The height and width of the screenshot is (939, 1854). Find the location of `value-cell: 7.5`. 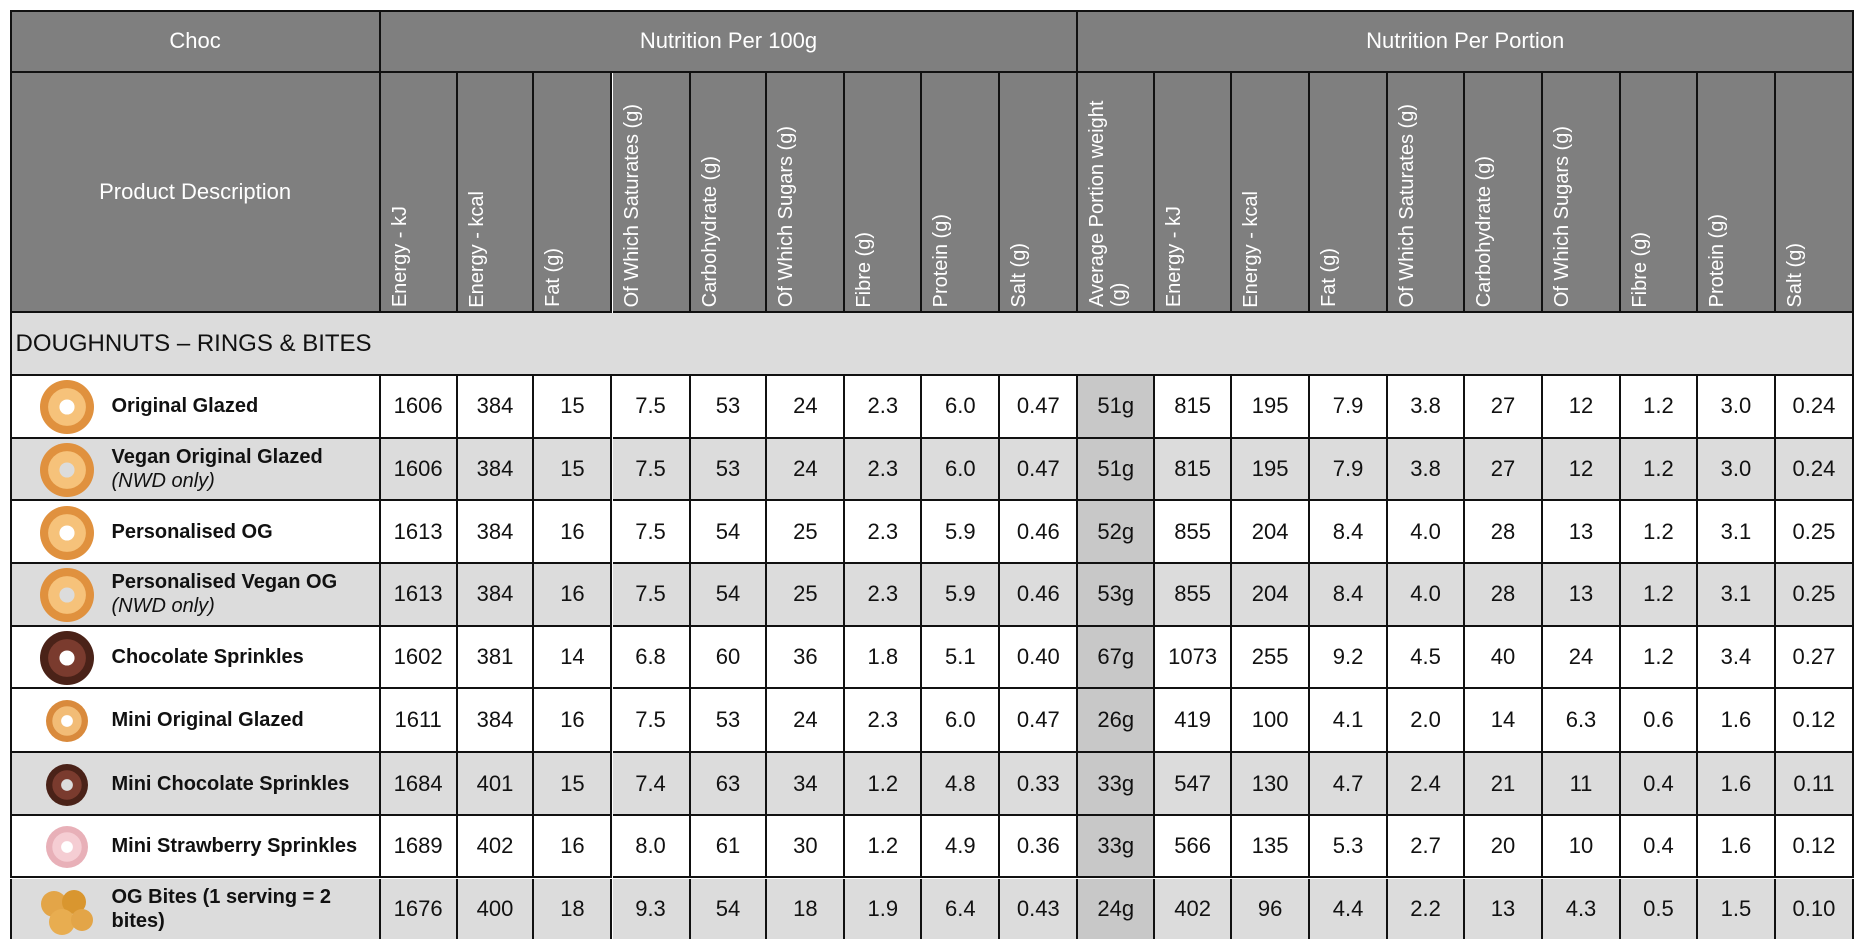

value-cell: 7.5 is located at coordinates (651, 595).